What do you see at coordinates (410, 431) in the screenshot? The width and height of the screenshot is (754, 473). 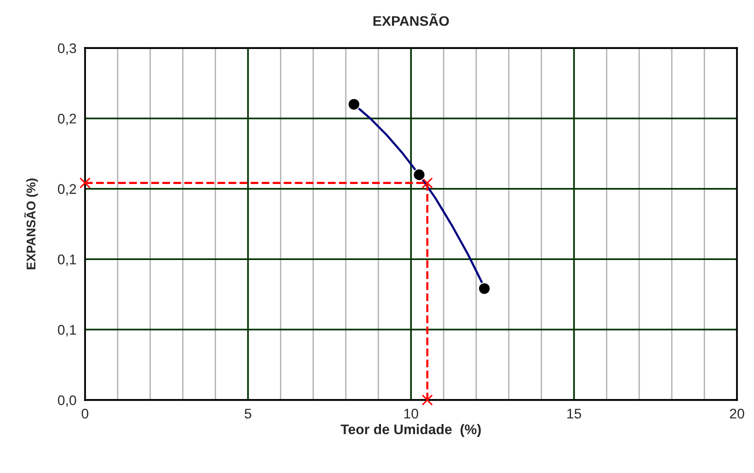 I see `x-axis-title: Teor de Umidade (%)` at bounding box center [410, 431].